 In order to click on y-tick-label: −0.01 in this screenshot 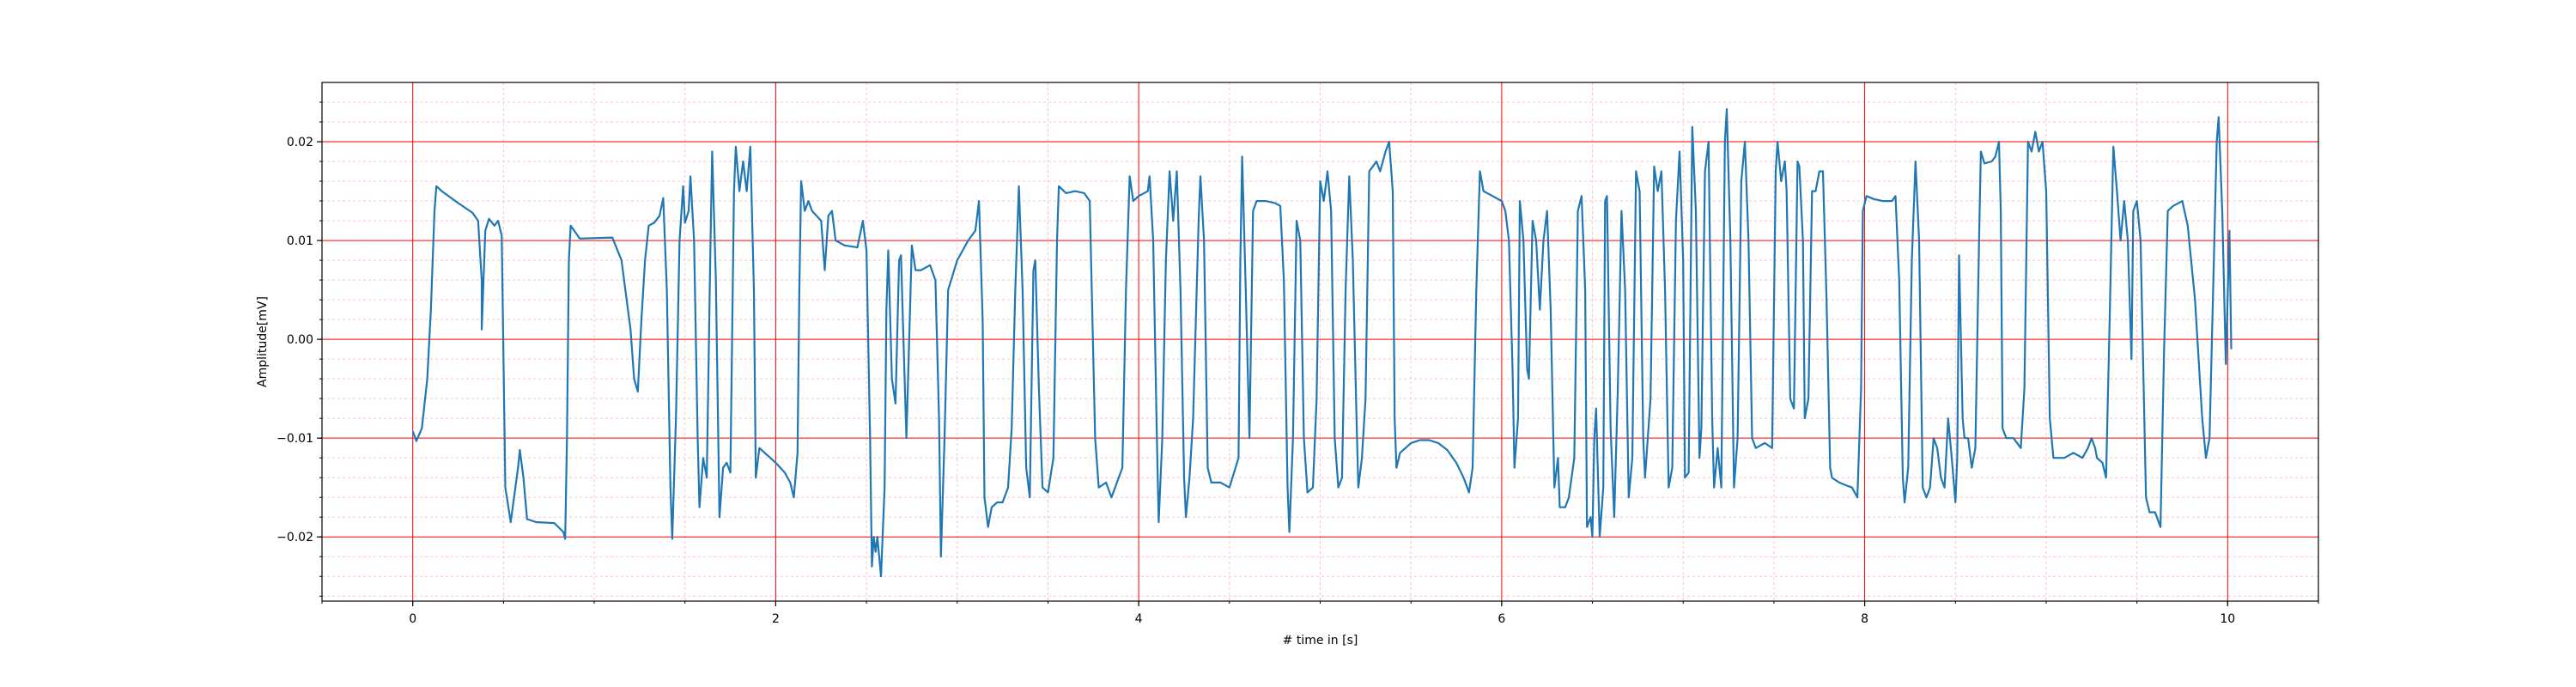, I will do `click(294, 439)`.